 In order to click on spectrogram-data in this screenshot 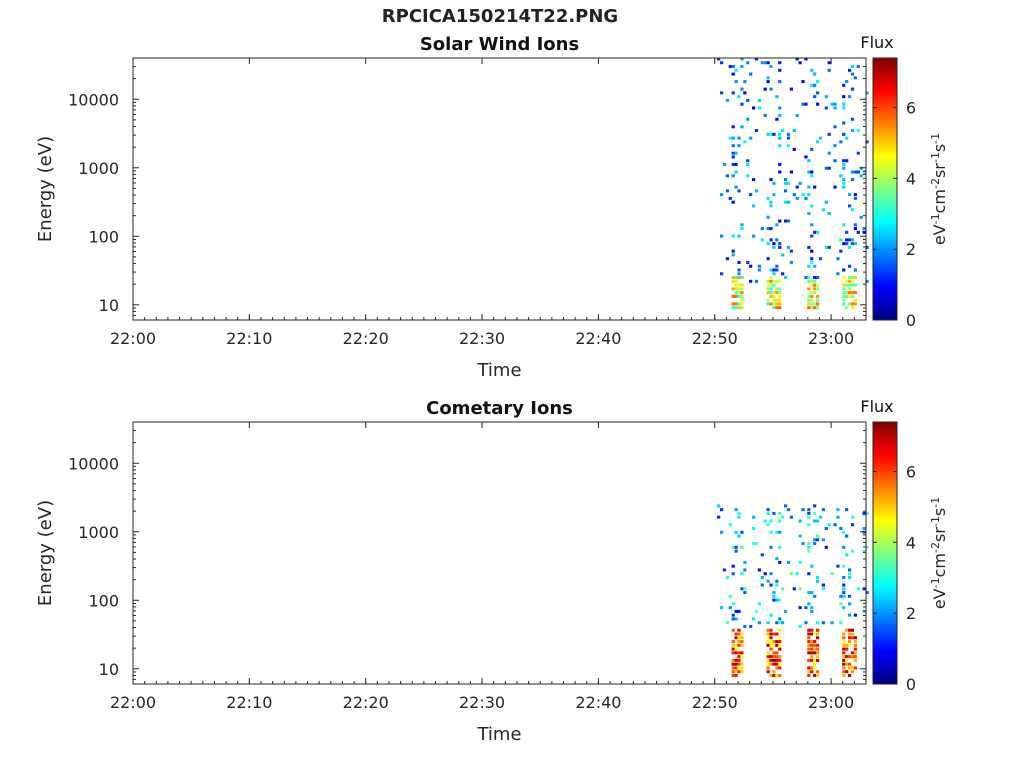, I will do `click(793, 183)`.